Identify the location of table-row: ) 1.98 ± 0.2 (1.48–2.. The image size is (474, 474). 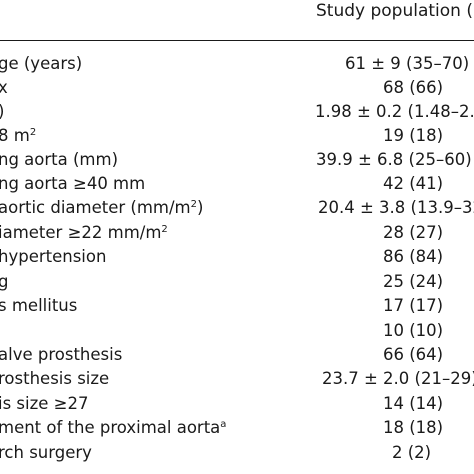
(237, 111).